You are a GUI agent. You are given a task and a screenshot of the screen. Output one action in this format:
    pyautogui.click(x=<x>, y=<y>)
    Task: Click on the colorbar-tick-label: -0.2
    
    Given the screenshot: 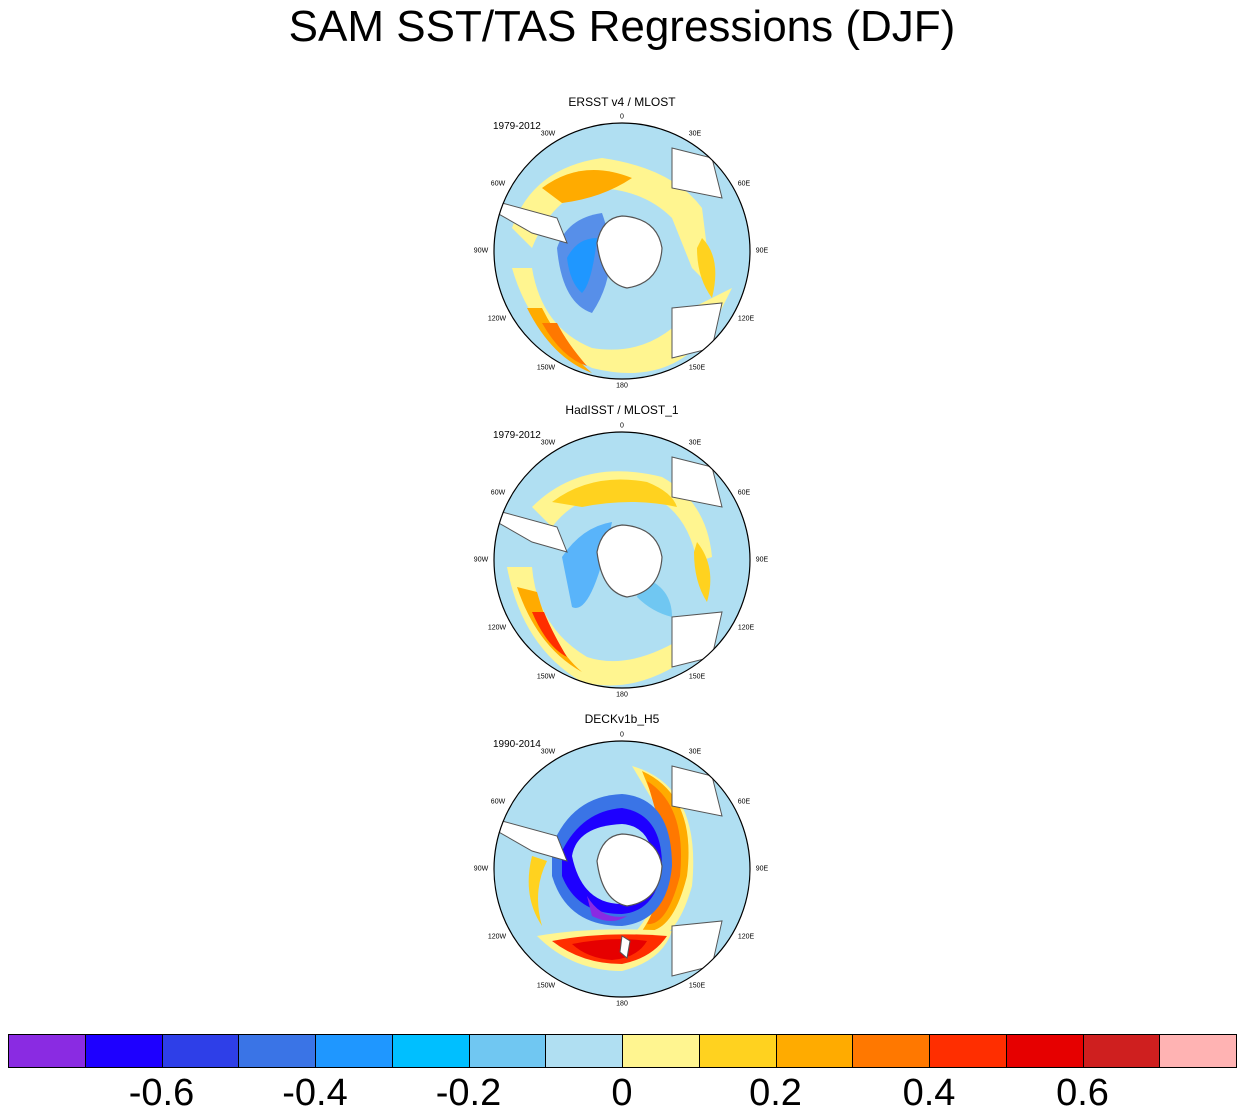 What is the action you would take?
    pyautogui.click(x=468, y=1093)
    